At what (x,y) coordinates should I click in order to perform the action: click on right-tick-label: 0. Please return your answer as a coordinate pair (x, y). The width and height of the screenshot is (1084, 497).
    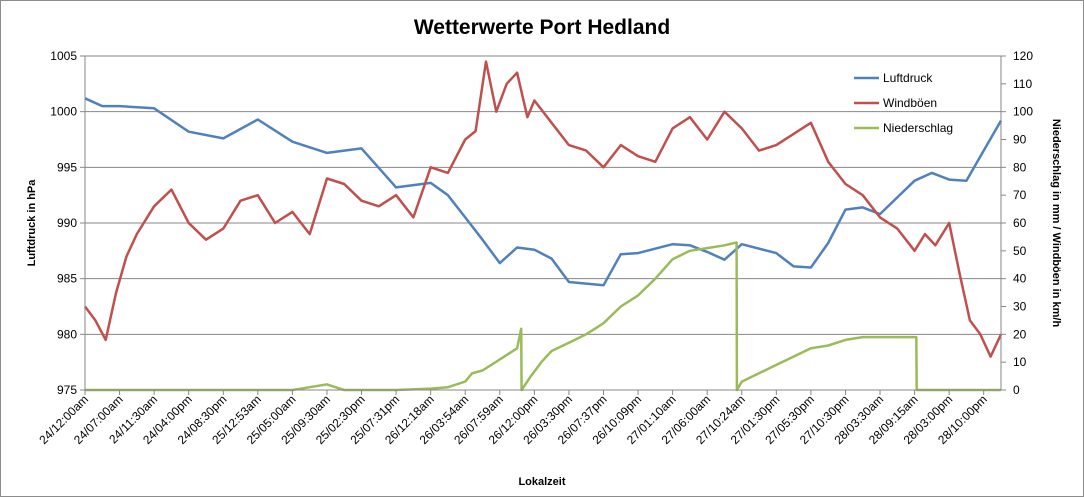
    Looking at the image, I should click on (1016, 390).